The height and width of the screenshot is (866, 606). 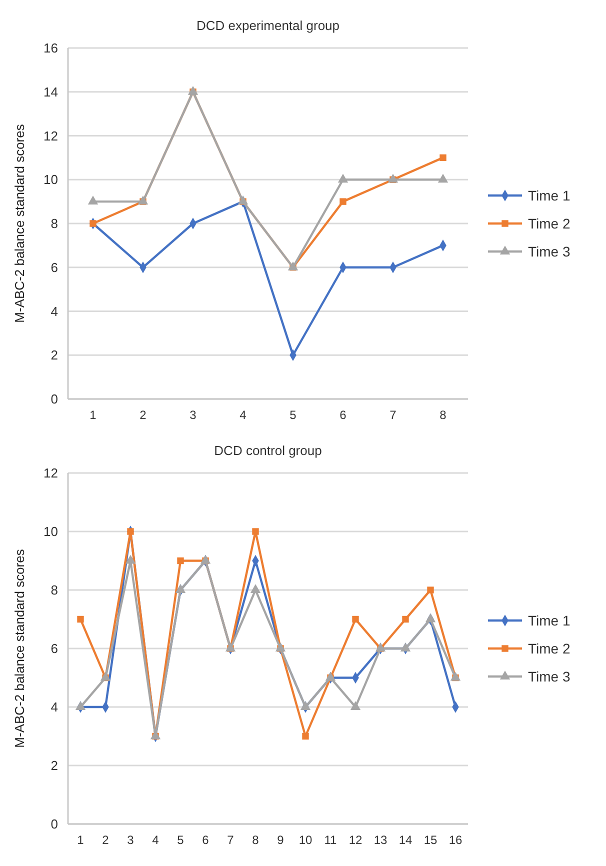 I want to click on chart-title: DCD control group, so click(x=268, y=450).